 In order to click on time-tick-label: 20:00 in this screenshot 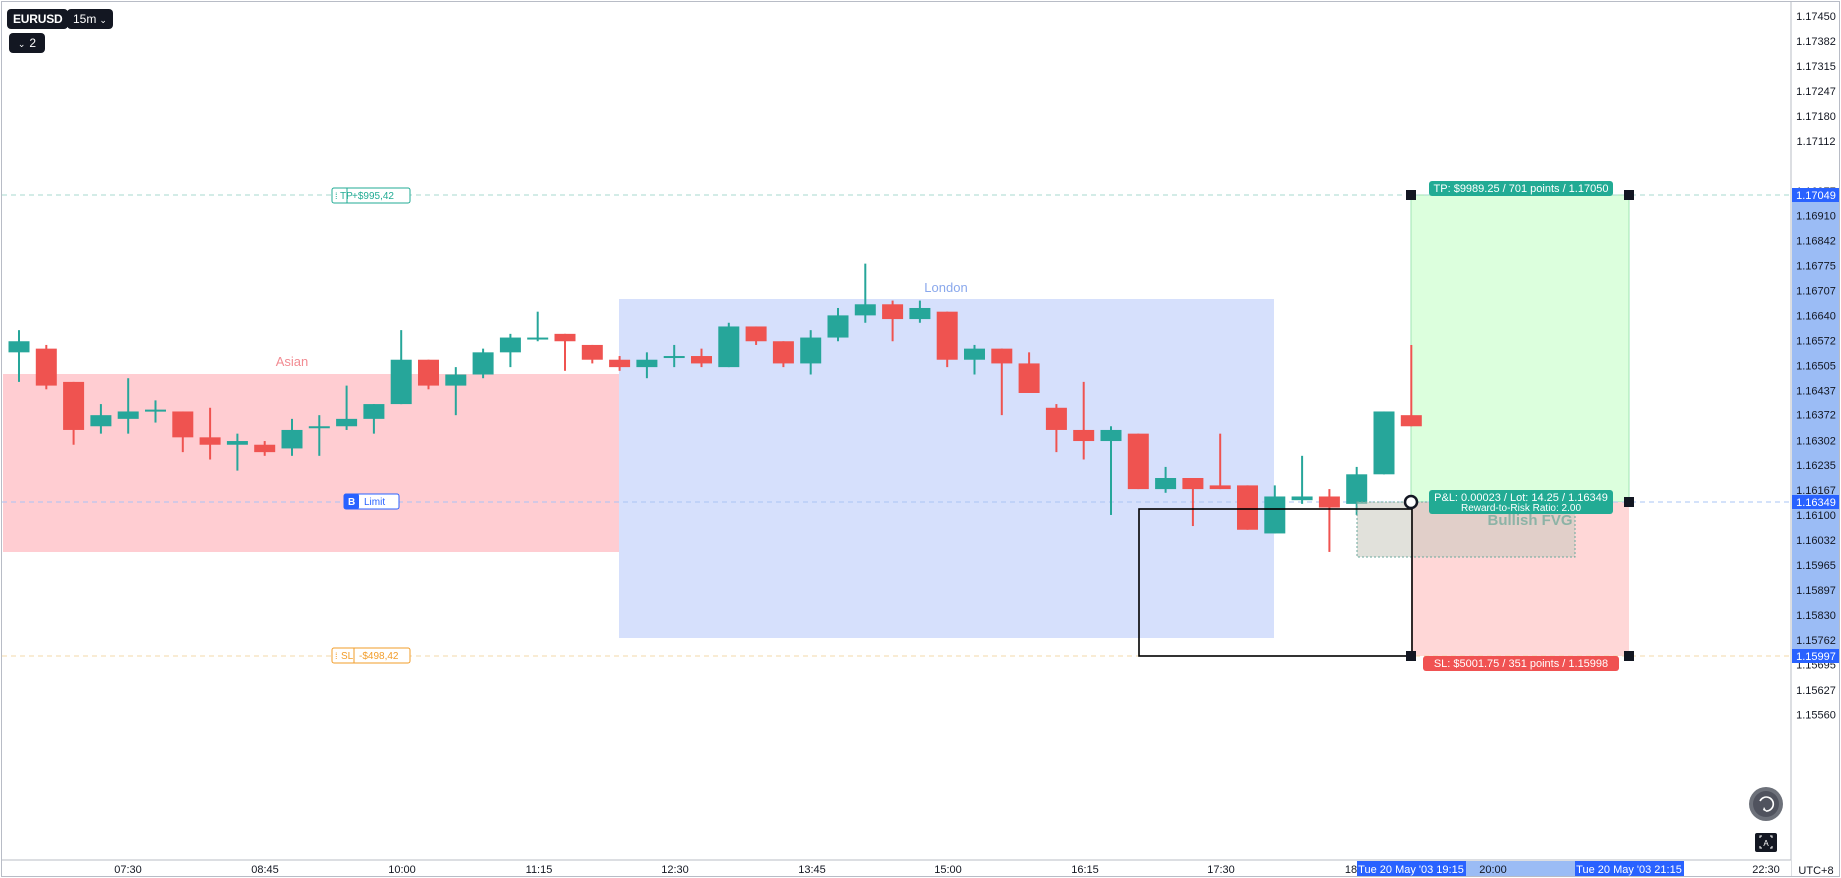, I will do `click(1493, 870)`.